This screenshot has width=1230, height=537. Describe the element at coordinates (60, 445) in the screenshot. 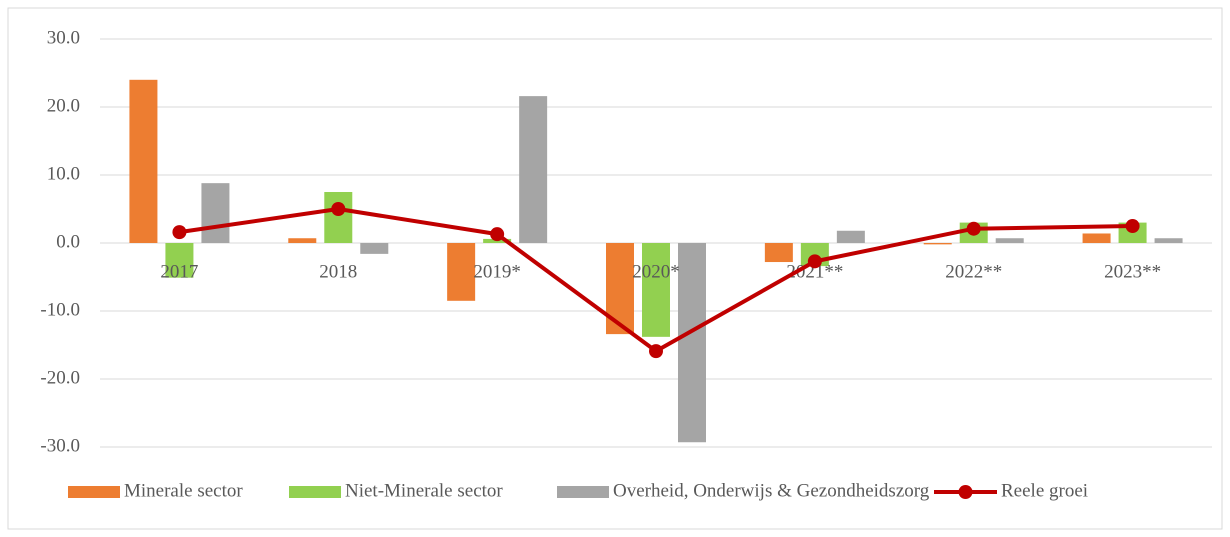

I see `y-tick-label: -30.0` at that location.